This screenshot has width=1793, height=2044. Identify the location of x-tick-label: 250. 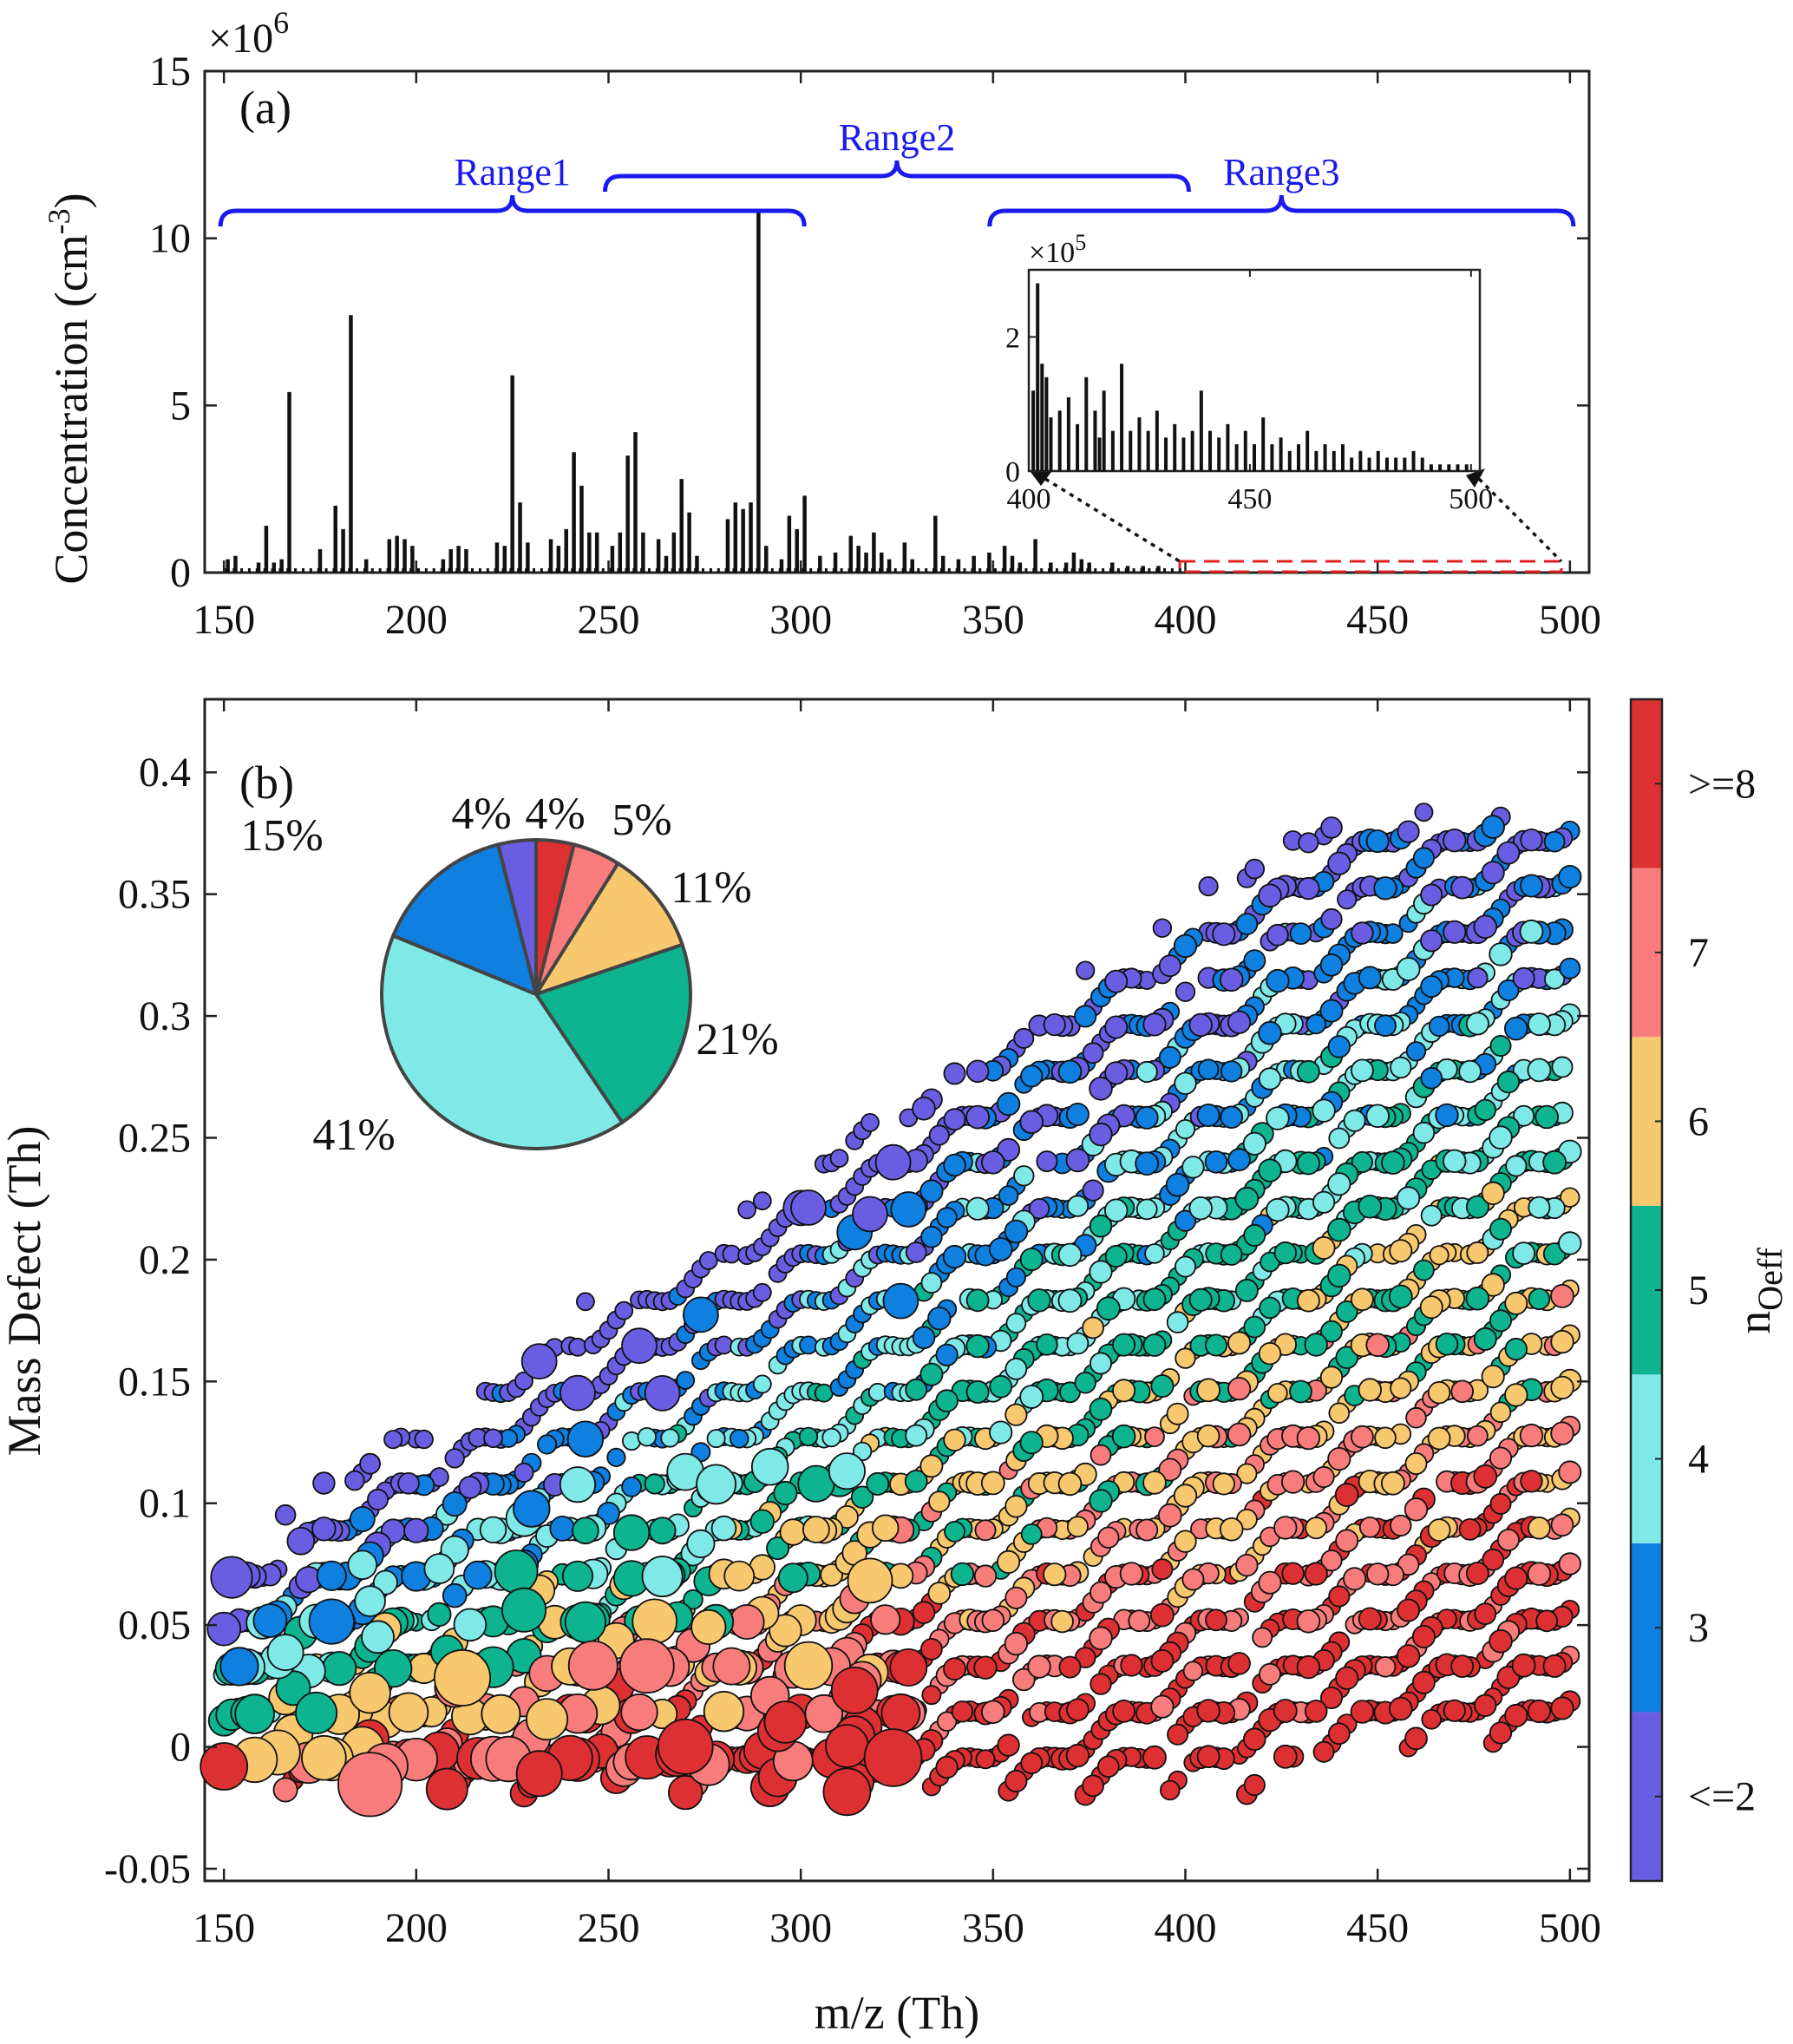
(609, 620).